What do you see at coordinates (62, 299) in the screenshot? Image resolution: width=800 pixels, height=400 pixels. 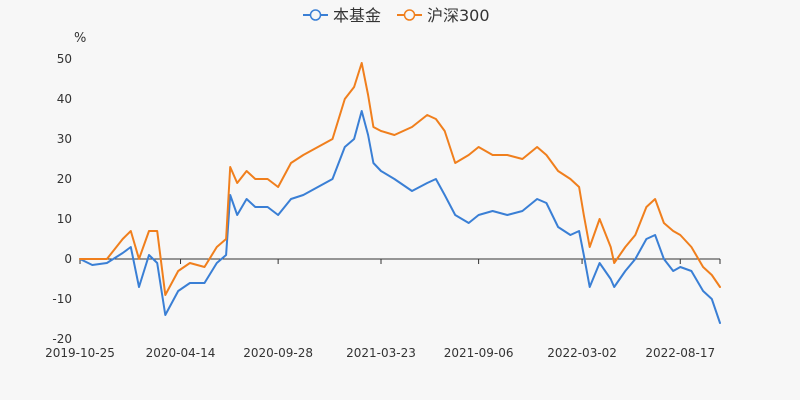 I see `y-tick-label: -10` at bounding box center [62, 299].